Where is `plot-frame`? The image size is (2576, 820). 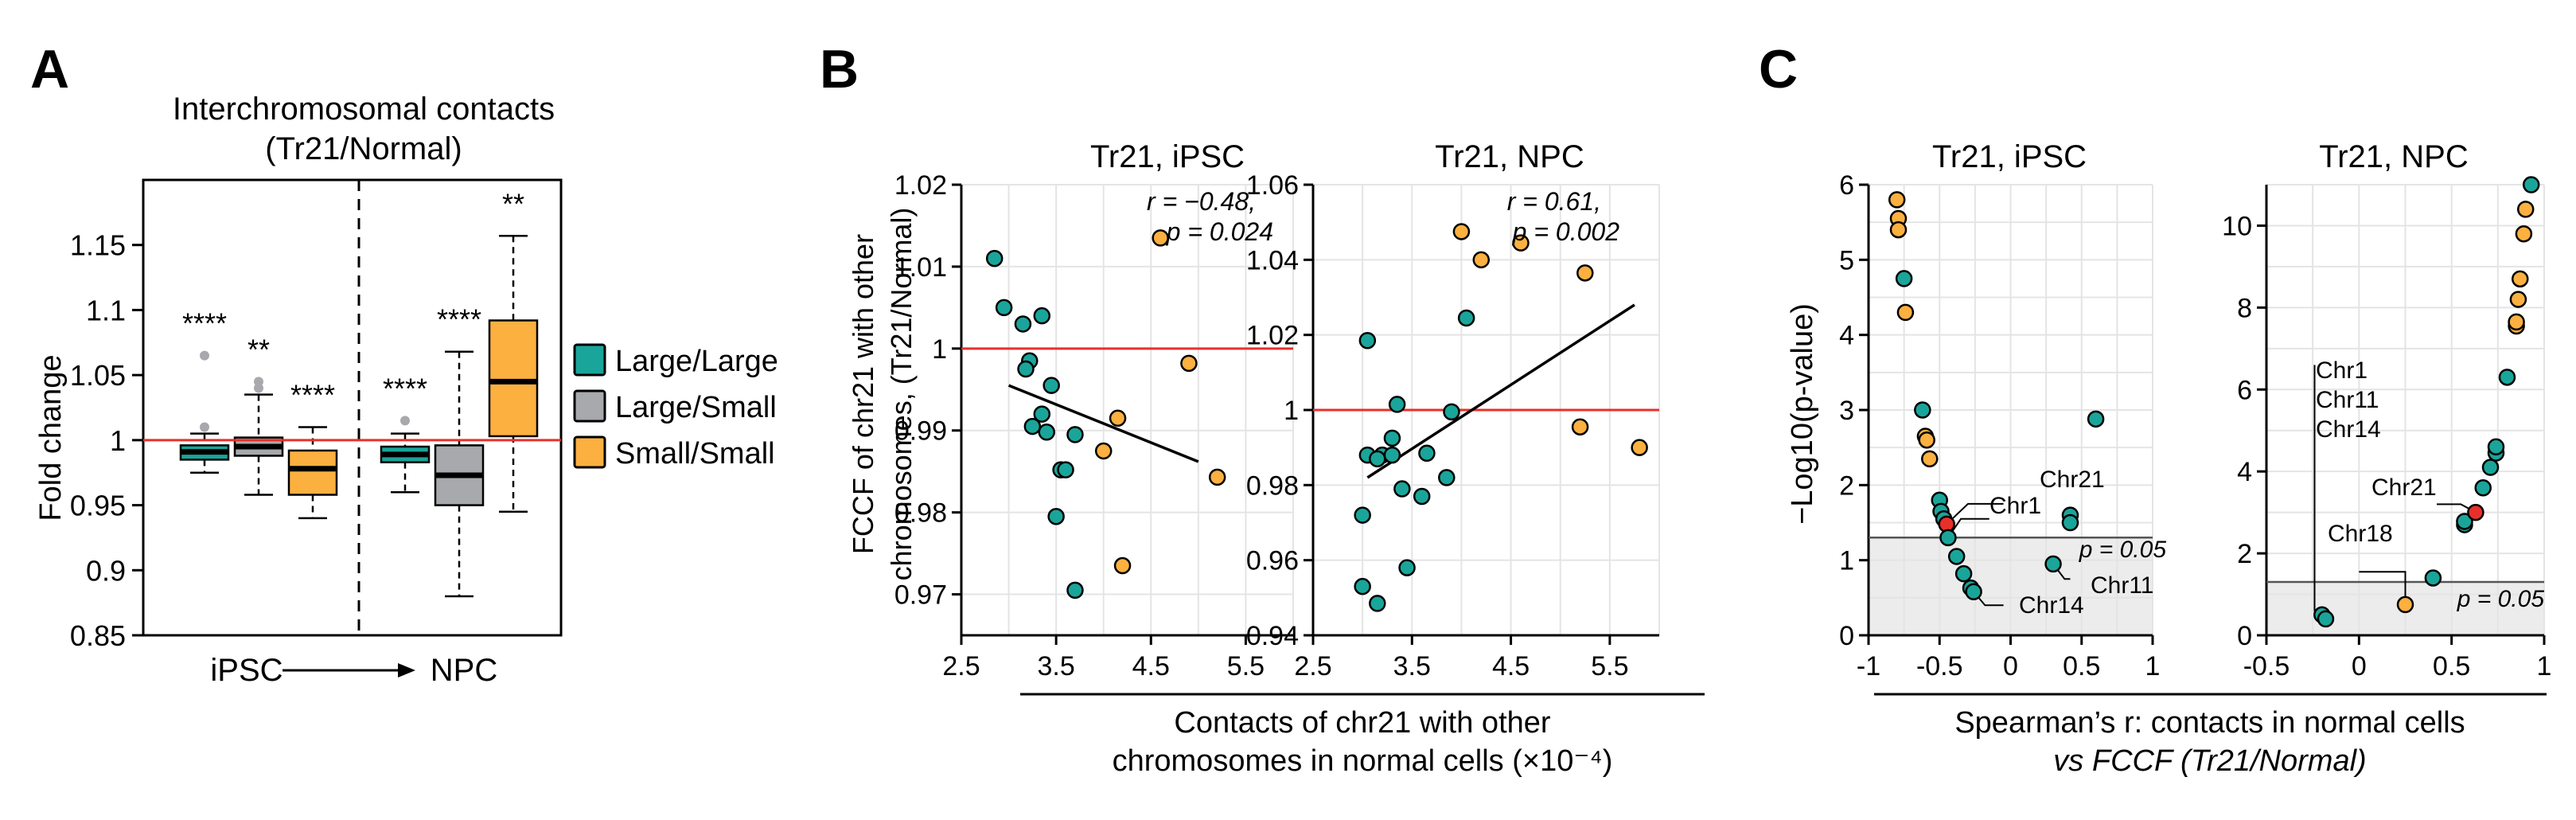 plot-frame is located at coordinates (352, 407).